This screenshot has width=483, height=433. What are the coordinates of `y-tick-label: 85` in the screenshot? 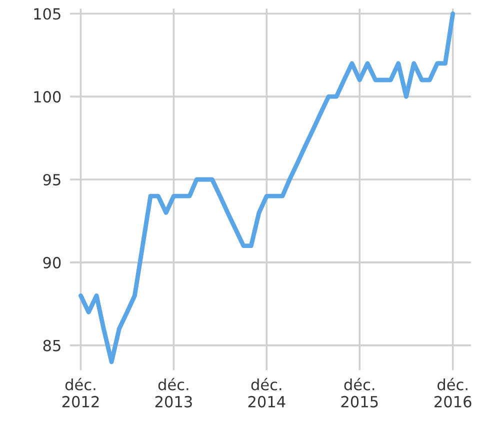 It's located at (51, 346).